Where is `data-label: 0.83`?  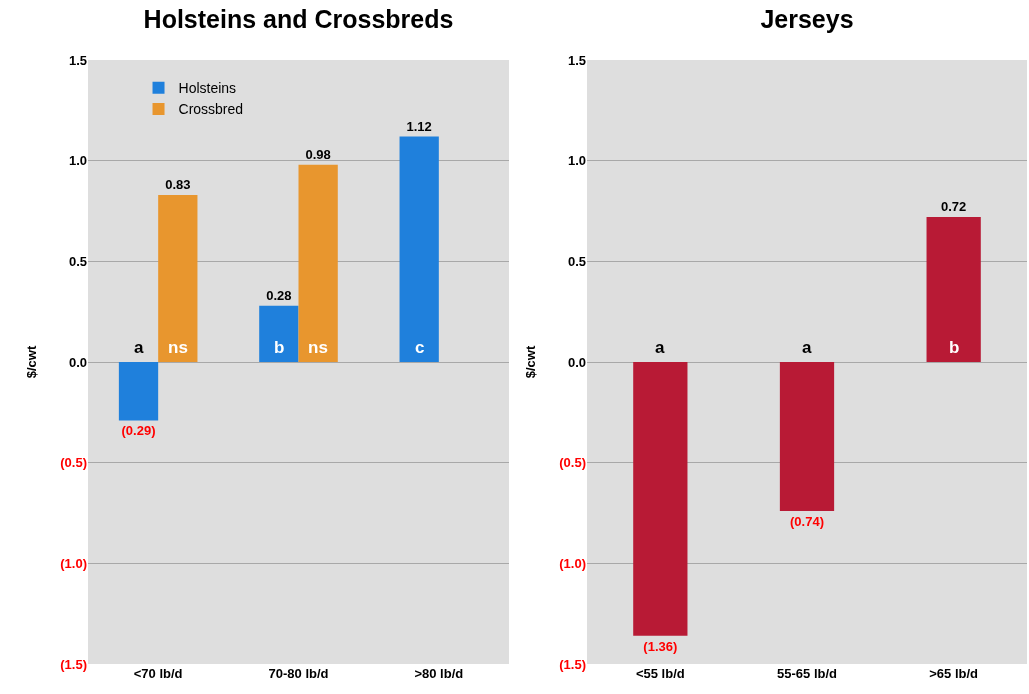
data-label: 0.83 is located at coordinates (178, 184).